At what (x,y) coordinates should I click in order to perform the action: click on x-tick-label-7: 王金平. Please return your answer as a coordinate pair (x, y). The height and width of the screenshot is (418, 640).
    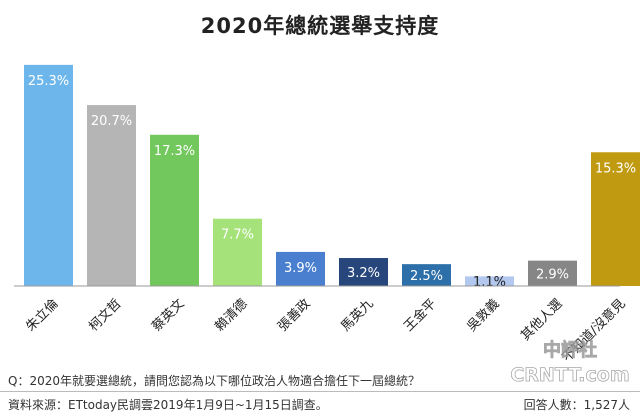
    Looking at the image, I should click on (420, 315).